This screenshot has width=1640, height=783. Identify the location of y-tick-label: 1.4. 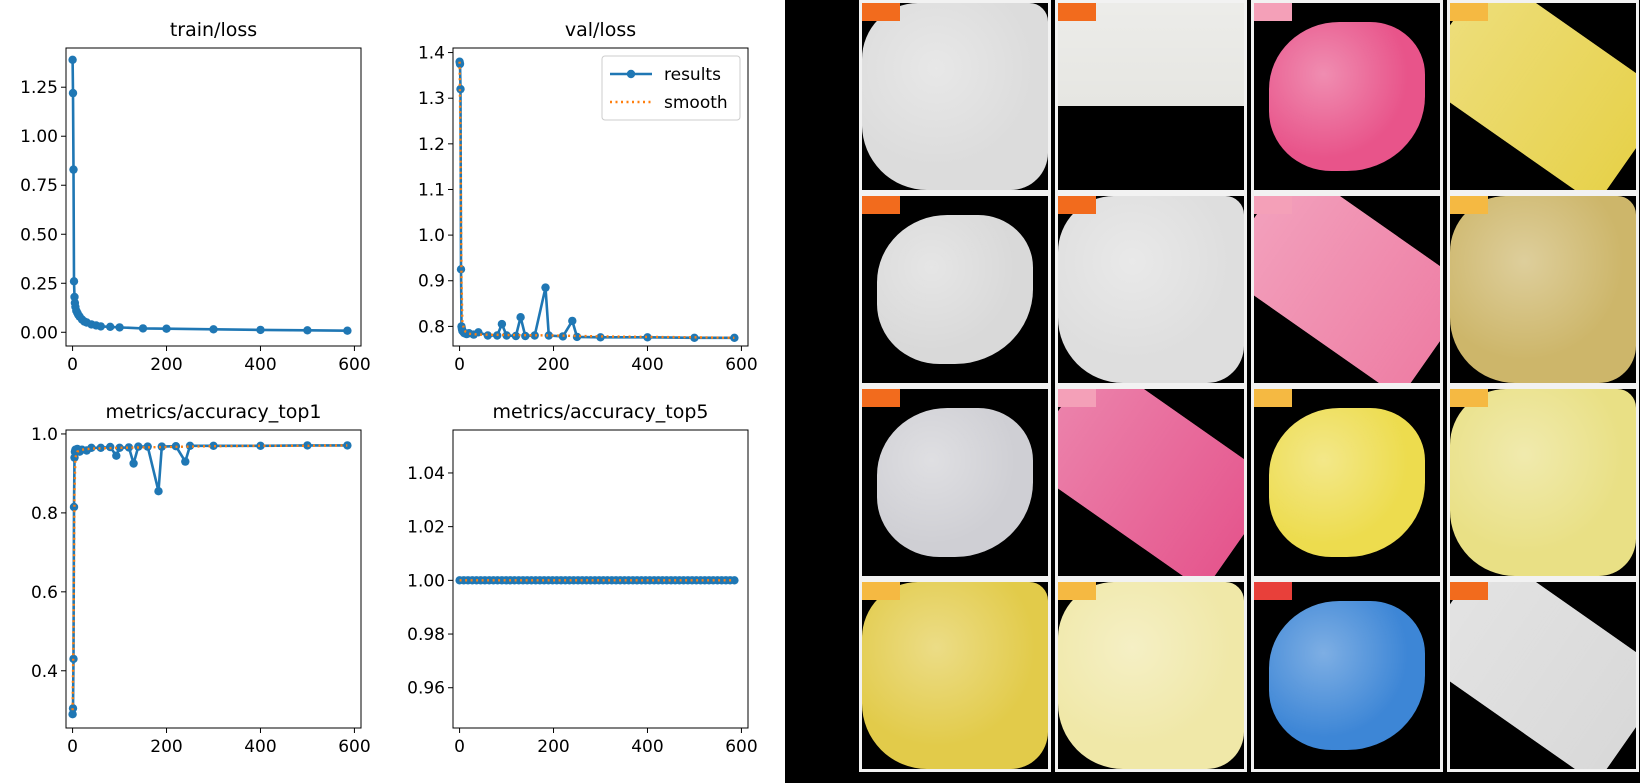
(431, 54).